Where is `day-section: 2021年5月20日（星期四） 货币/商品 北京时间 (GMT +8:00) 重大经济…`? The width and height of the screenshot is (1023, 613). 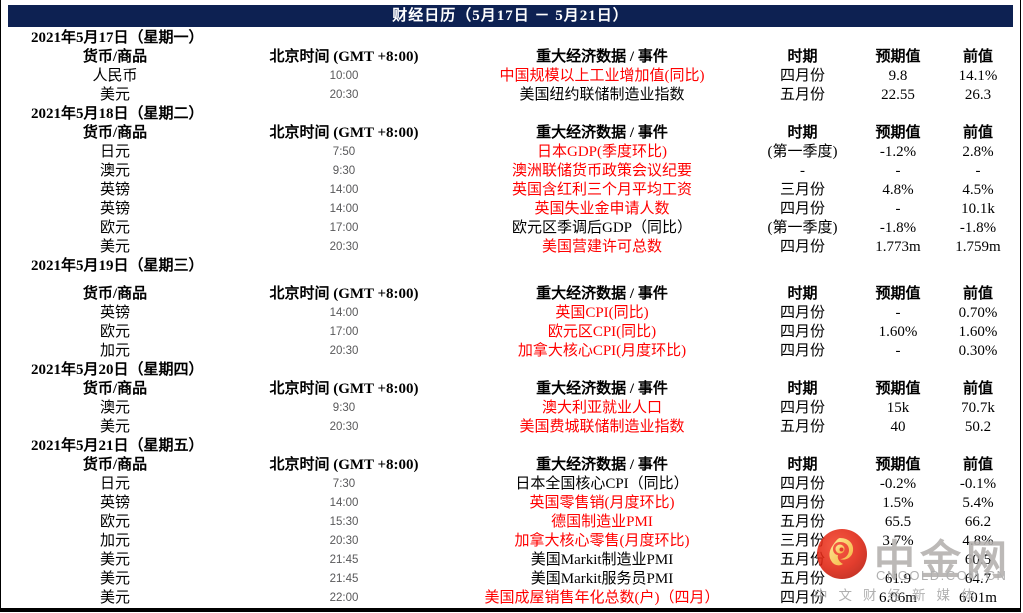
day-section: 2021年5月20日（星期四） 货币/商品 北京时间 (GMT +8:00) 重大经济… is located at coordinates (510, 399).